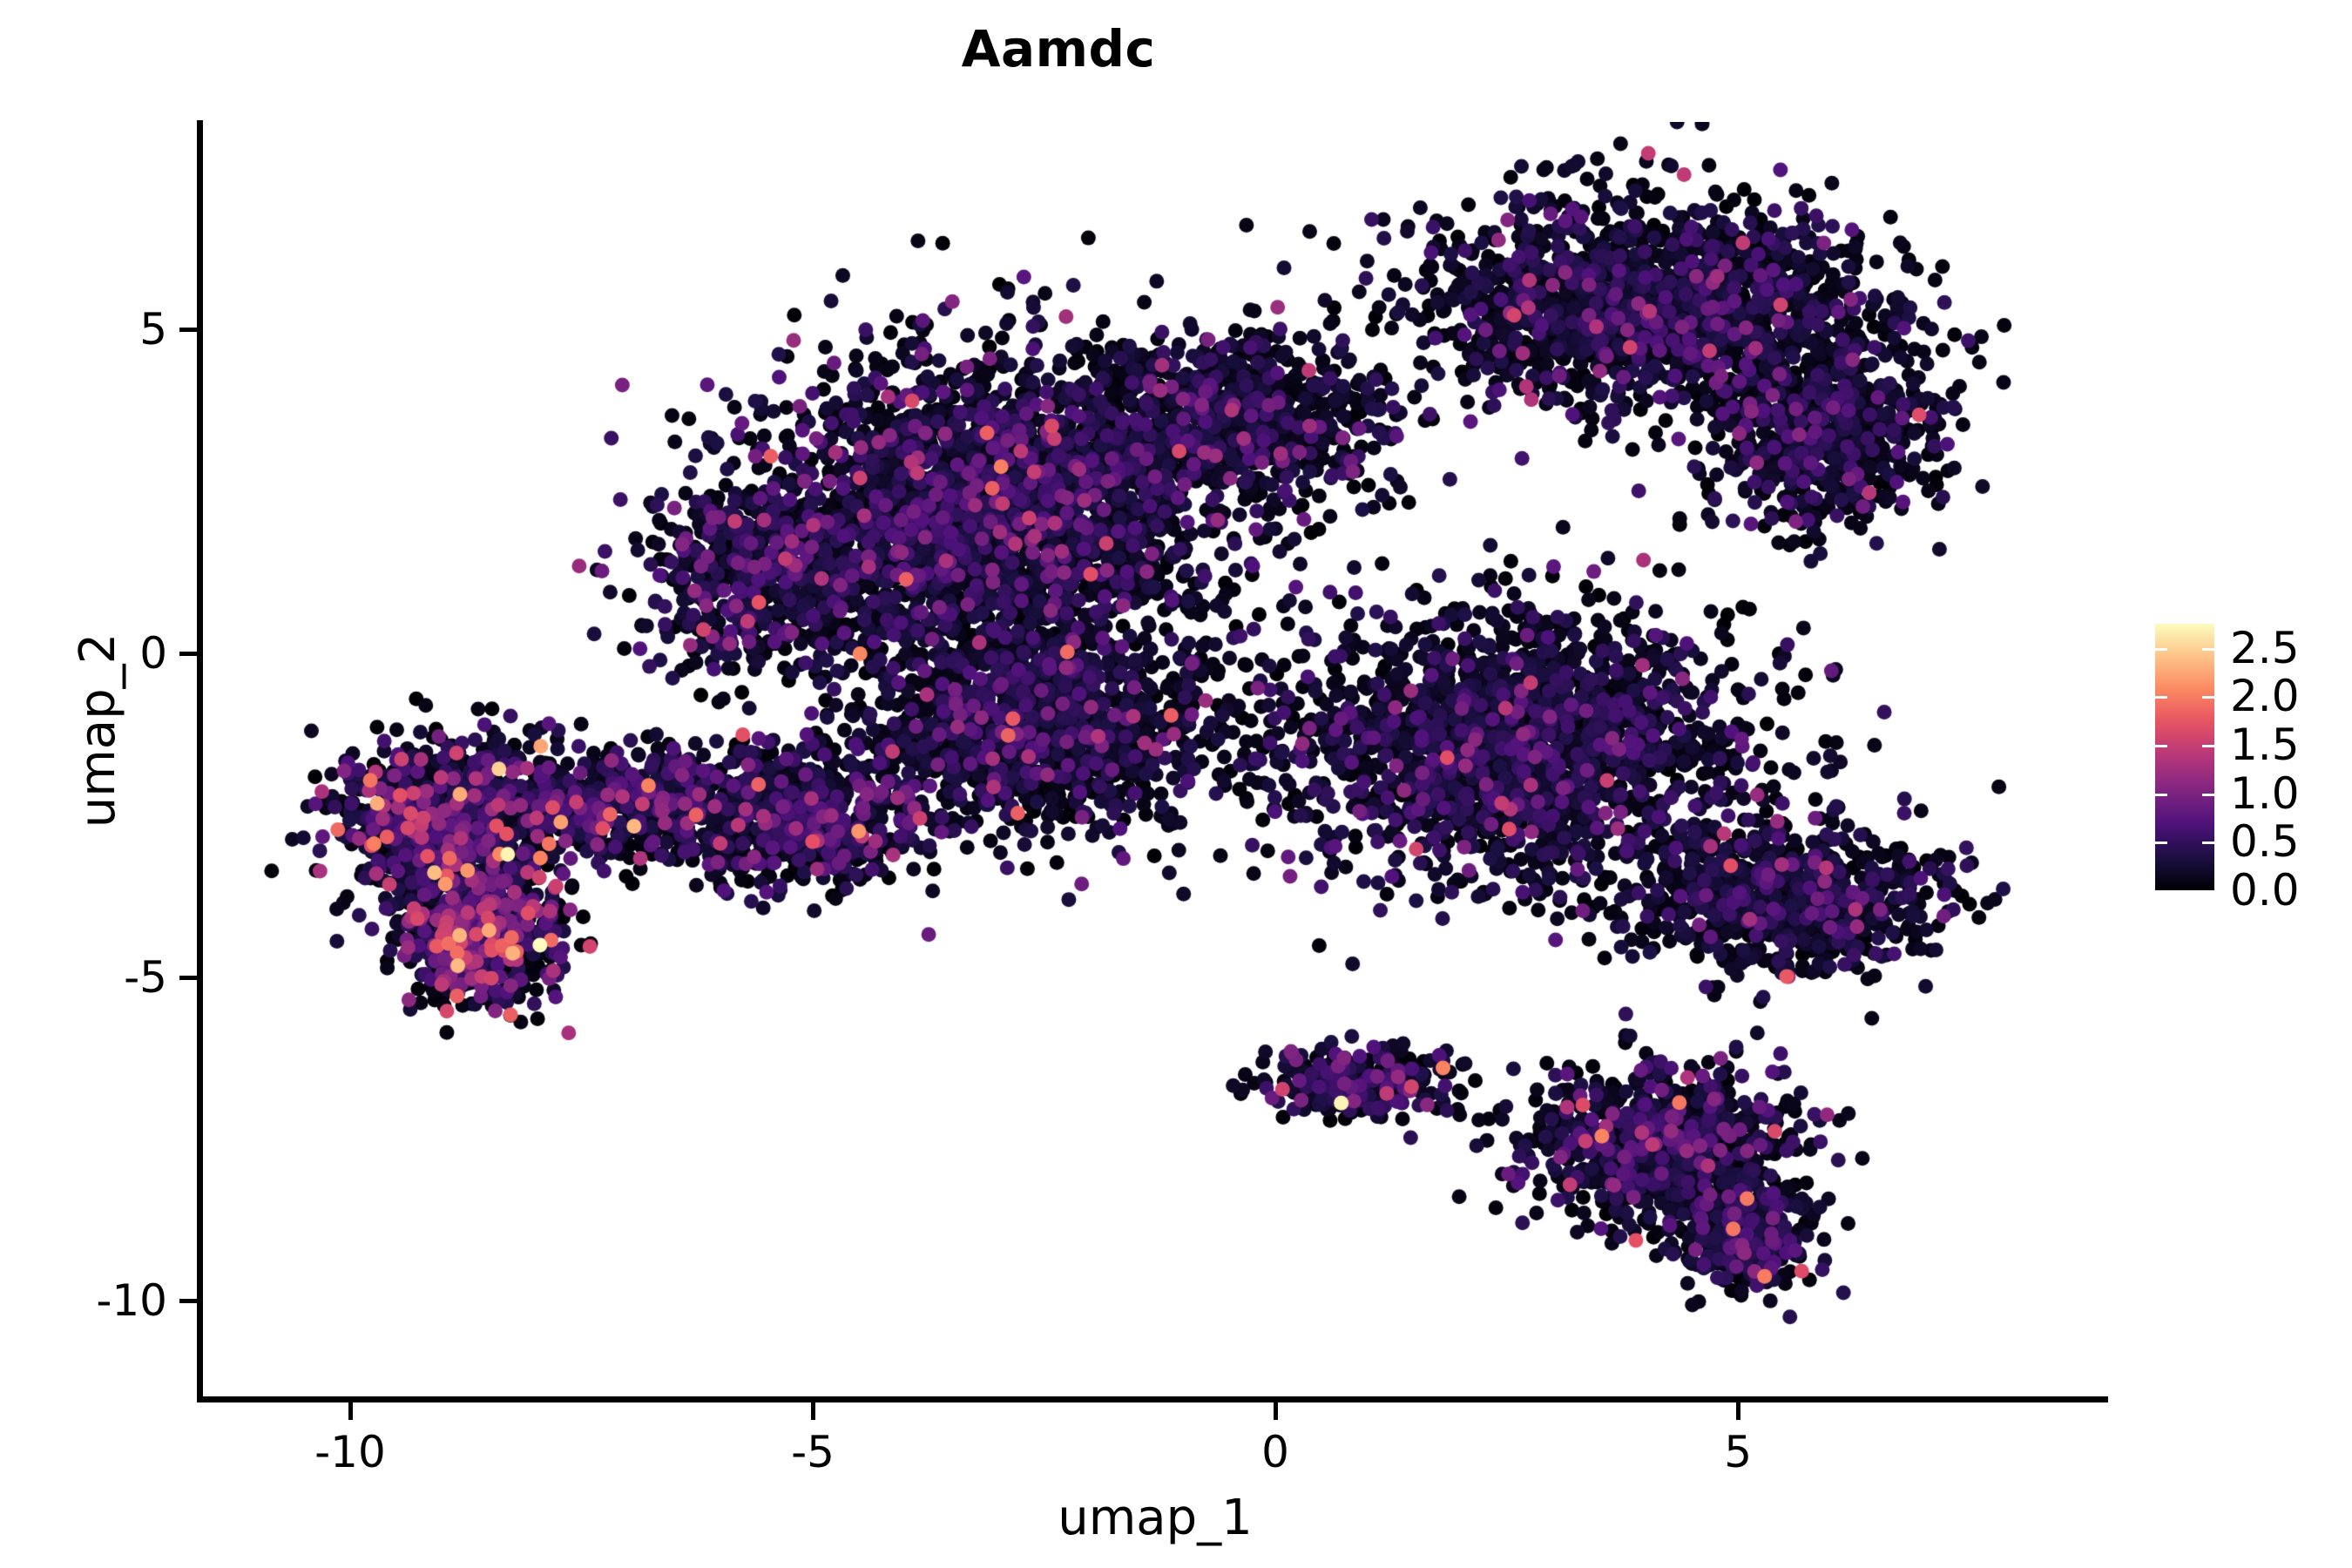 This screenshot has height=1568, width=2352. What do you see at coordinates (2265, 697) in the screenshot?
I see `colorbar-tick-label: 2.0` at bounding box center [2265, 697].